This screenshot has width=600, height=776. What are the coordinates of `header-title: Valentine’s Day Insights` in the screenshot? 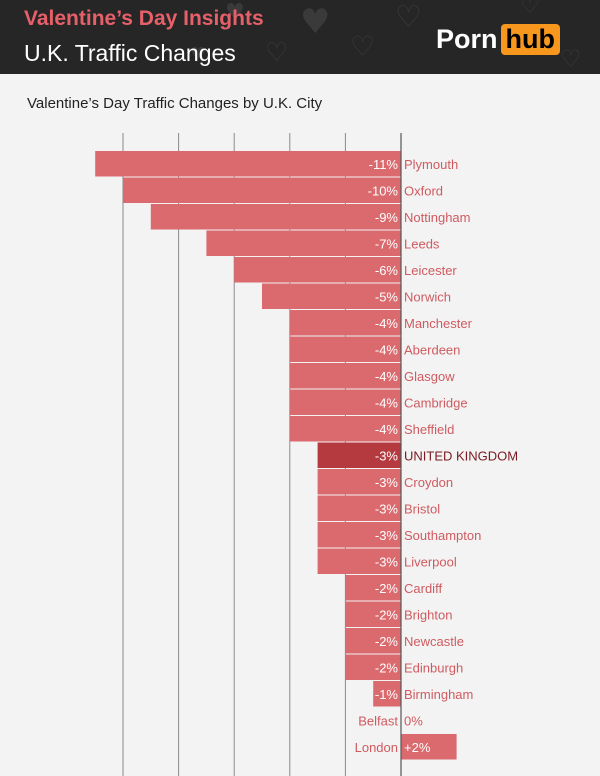 It's located at (144, 18).